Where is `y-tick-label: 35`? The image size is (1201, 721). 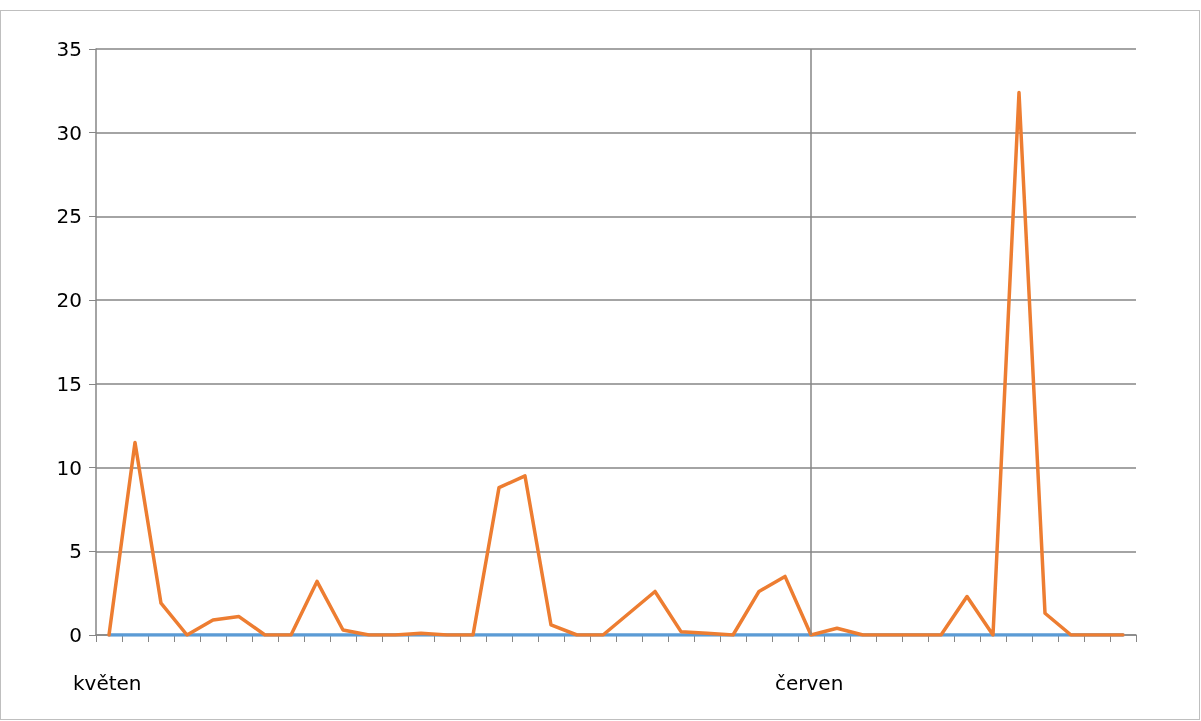 y-tick-label: 35 is located at coordinates (69, 49).